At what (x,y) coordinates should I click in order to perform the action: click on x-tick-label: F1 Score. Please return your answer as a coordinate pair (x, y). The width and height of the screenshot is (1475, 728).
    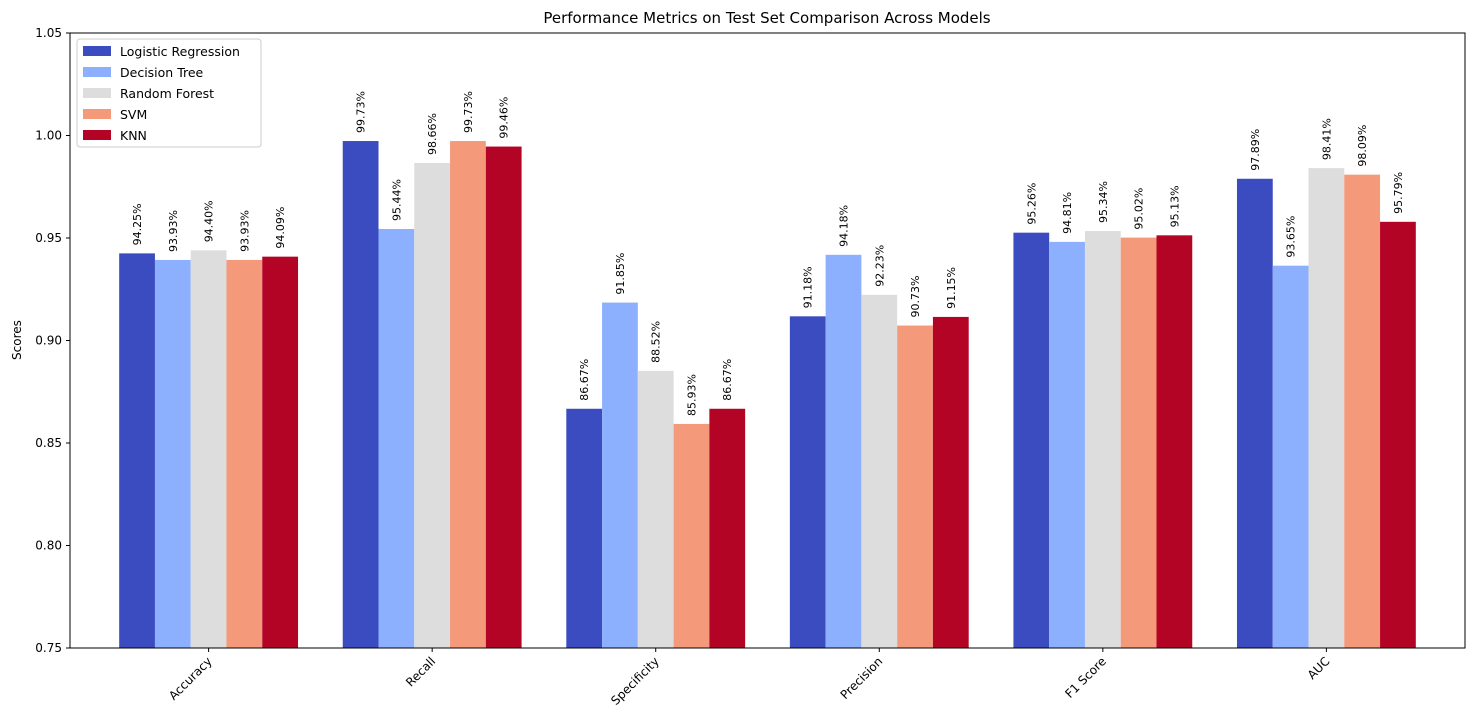
    Looking at the image, I should click on (1085, 677).